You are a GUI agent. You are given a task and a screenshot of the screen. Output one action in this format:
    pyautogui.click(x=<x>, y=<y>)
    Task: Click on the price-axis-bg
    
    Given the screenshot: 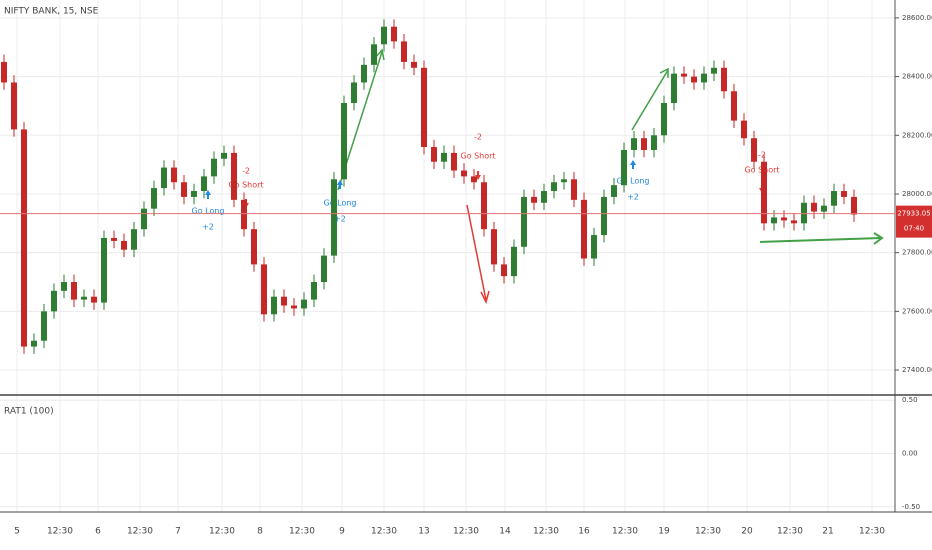 What is the action you would take?
    pyautogui.click(x=913, y=275)
    